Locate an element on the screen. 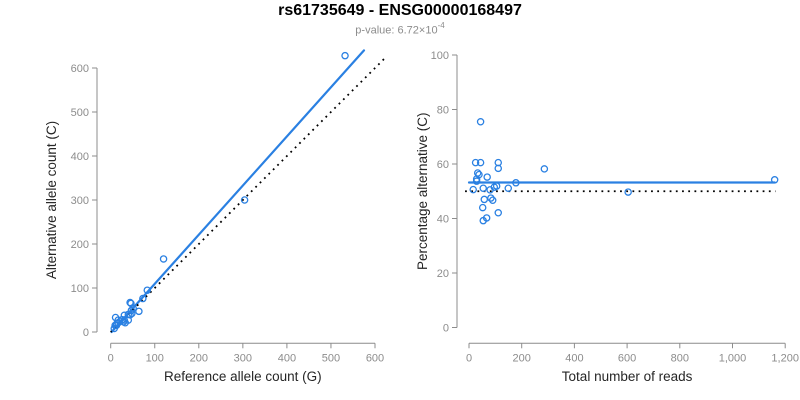 This screenshot has height=400, width=800. y-tick-label: 400 is located at coordinates (80, 157).